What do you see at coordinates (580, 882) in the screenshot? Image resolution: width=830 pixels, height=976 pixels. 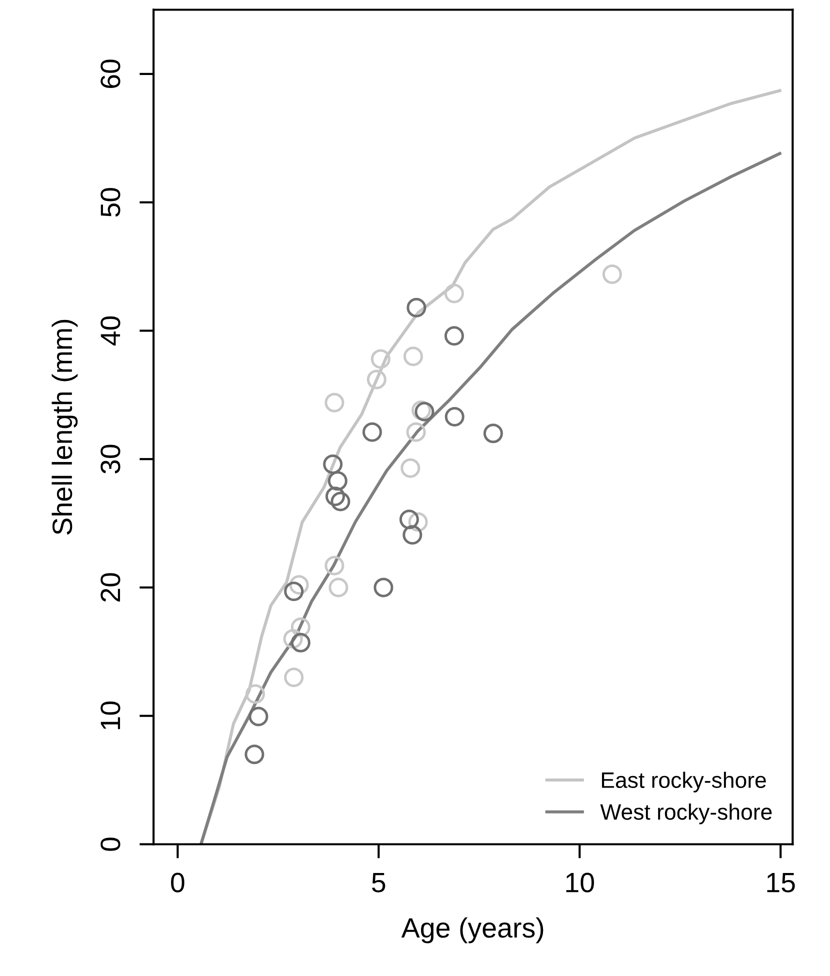 I see `x-tick-label: 10` at bounding box center [580, 882].